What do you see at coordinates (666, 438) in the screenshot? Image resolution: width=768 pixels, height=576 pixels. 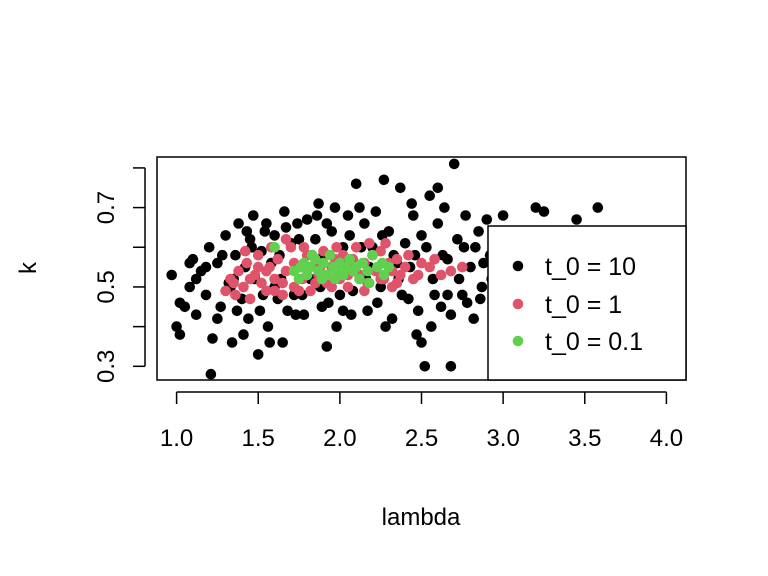 I see `x-tick-label: 4.0` at bounding box center [666, 438].